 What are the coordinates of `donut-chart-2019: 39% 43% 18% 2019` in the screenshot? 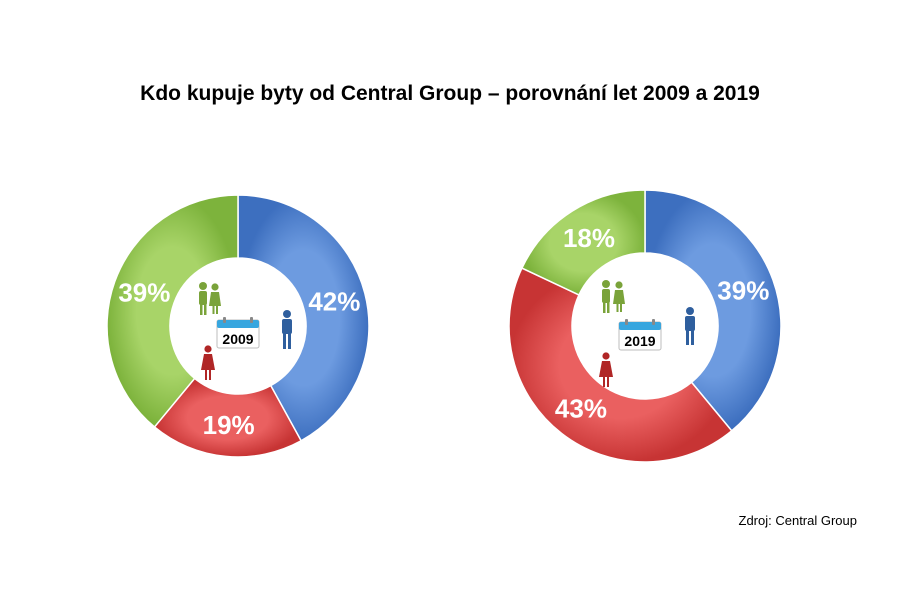 It's located at (645, 326).